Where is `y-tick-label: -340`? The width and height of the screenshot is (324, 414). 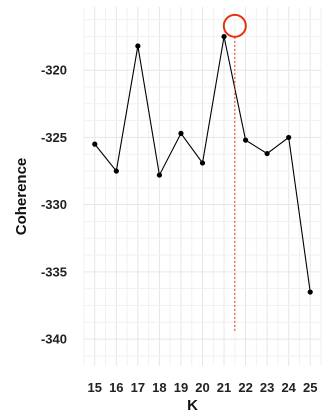
y-tick-label: -340 is located at coordinates (54, 339).